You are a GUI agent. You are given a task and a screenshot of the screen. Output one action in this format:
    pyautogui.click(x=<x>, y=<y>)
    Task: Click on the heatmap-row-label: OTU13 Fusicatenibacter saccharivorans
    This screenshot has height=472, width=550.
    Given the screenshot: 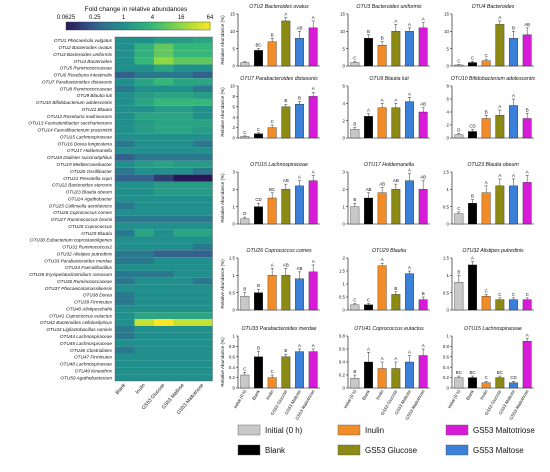 What is the action you would take?
    pyautogui.click(x=70, y=123)
    